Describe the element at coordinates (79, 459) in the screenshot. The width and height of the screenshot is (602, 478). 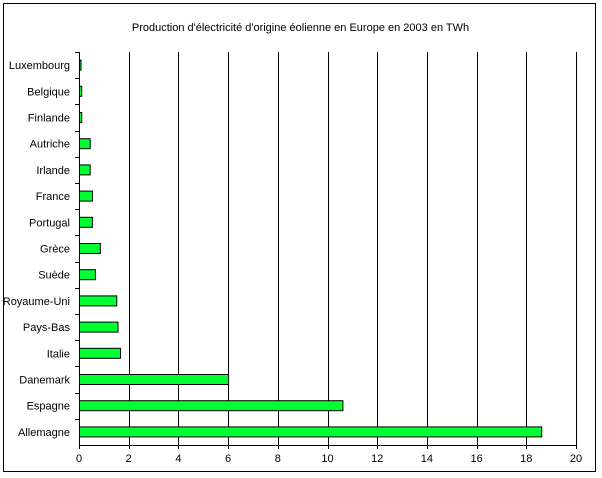
I see `x-tick-label: 0` at that location.